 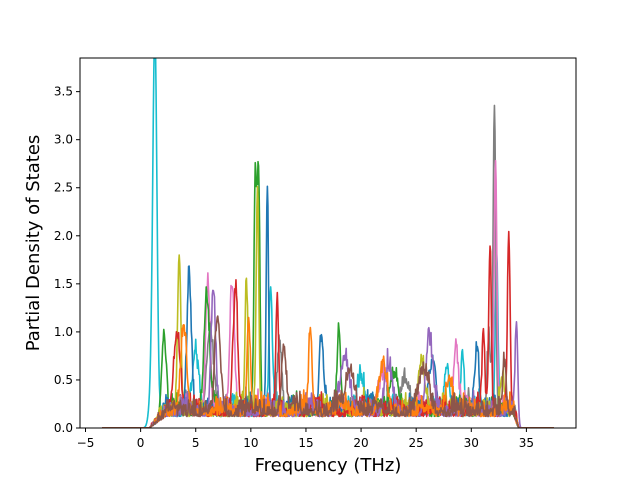 I want to click on x-tick-label: 25, so click(x=416, y=443).